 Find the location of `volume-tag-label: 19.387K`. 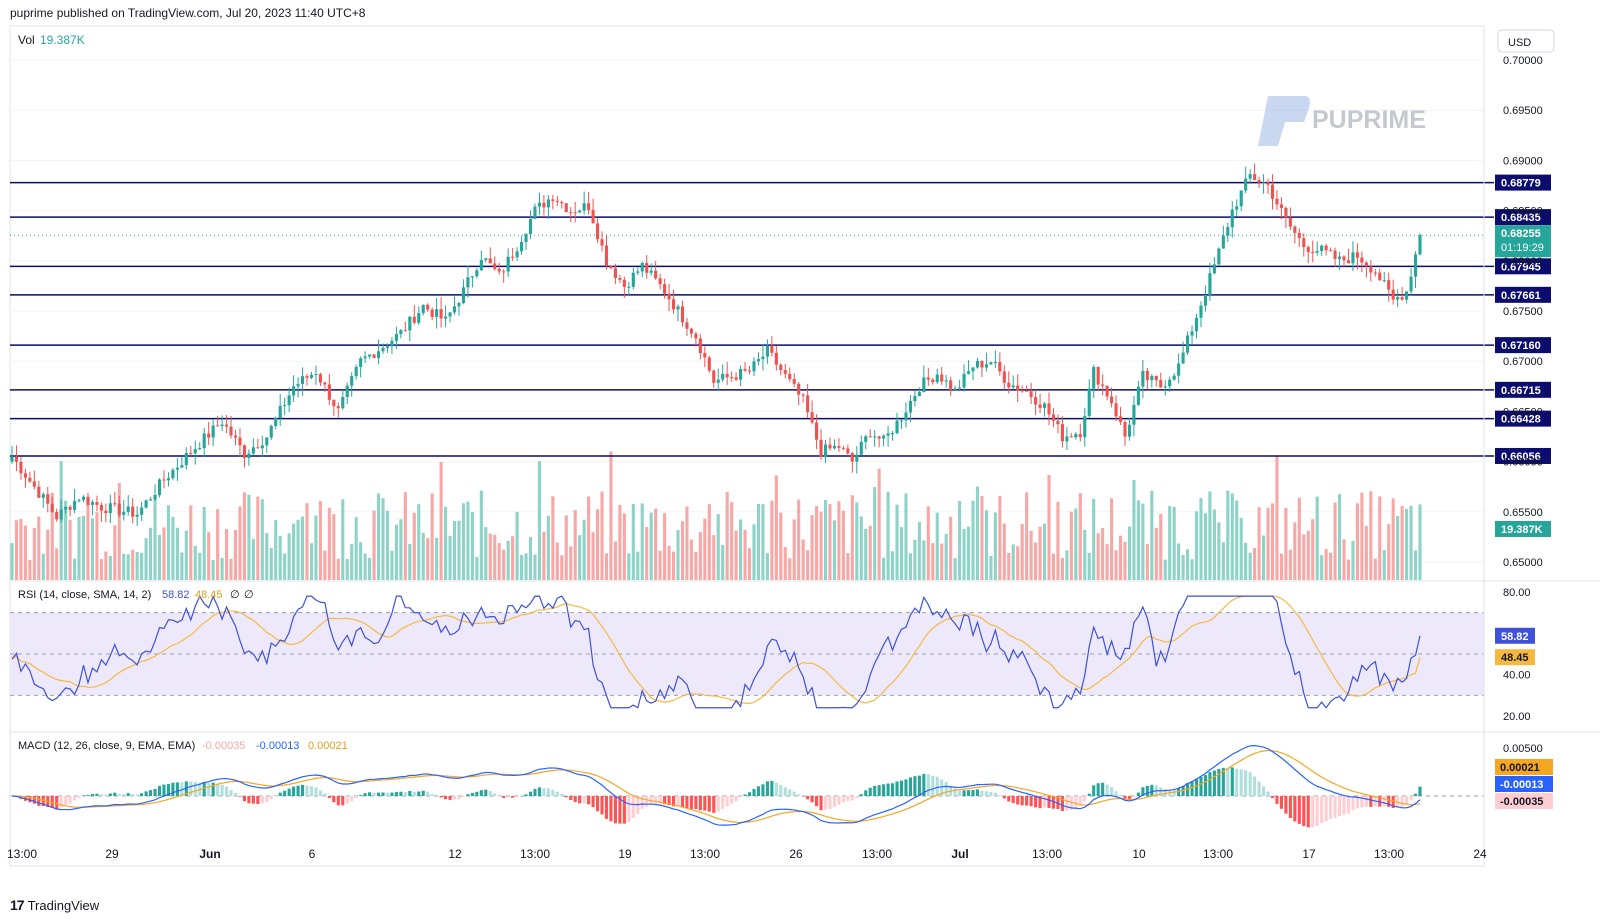

volume-tag-label: 19.387K is located at coordinates (1522, 530).